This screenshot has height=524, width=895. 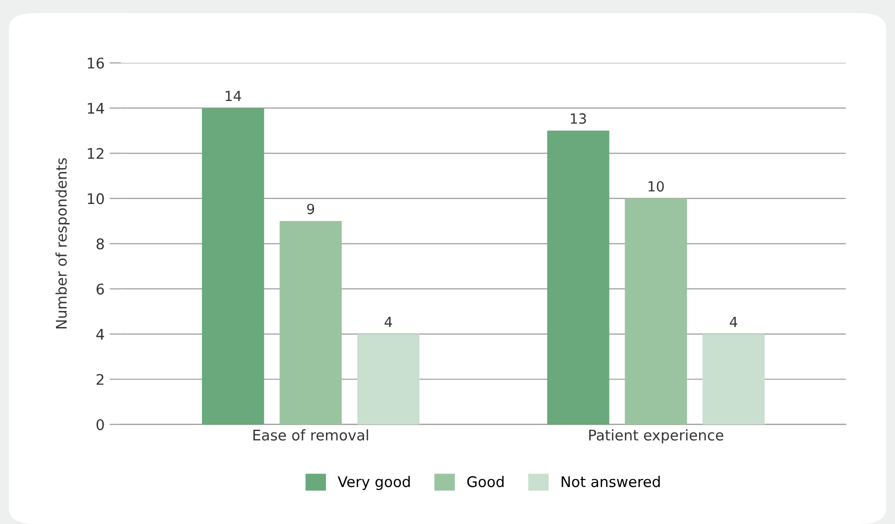 What do you see at coordinates (656, 186) in the screenshot?
I see `data-label: 10` at bounding box center [656, 186].